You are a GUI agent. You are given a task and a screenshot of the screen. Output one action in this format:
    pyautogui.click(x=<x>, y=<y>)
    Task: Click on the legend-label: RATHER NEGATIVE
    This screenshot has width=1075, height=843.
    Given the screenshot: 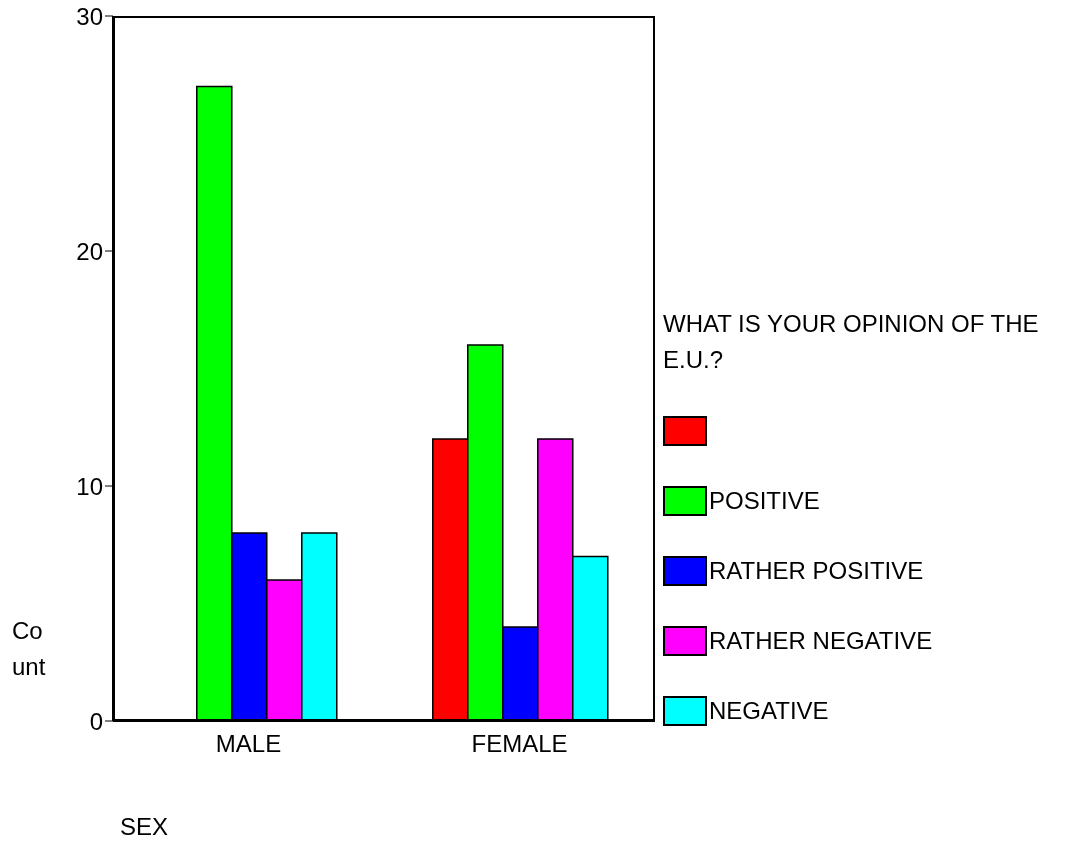 What is the action you would take?
    pyautogui.click(x=821, y=641)
    